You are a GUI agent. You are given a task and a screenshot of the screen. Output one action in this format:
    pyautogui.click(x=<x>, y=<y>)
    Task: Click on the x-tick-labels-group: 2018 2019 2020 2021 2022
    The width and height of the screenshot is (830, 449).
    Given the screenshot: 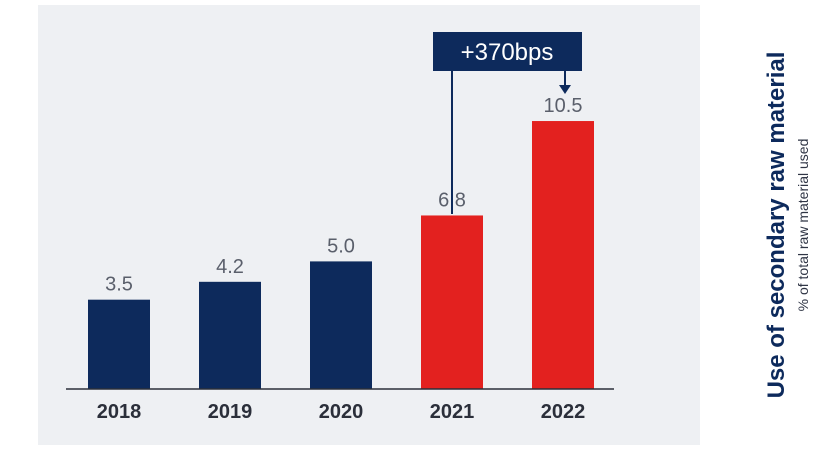 What is the action you would take?
    pyautogui.click(x=341, y=412)
    